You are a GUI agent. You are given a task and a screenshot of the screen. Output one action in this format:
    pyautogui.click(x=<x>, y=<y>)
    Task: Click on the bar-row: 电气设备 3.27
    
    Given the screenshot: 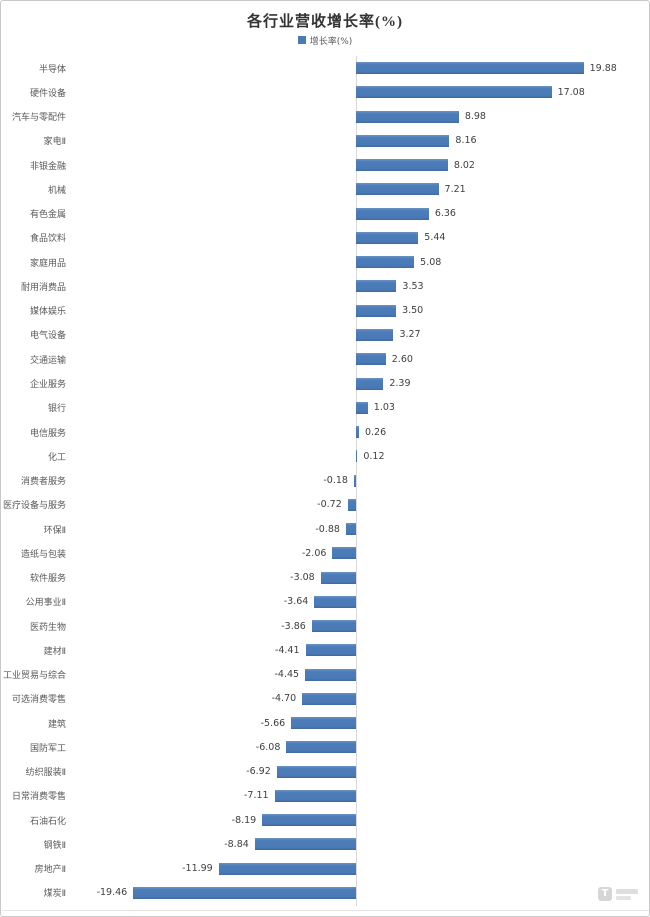 What is the action you would take?
    pyautogui.click(x=325, y=335)
    